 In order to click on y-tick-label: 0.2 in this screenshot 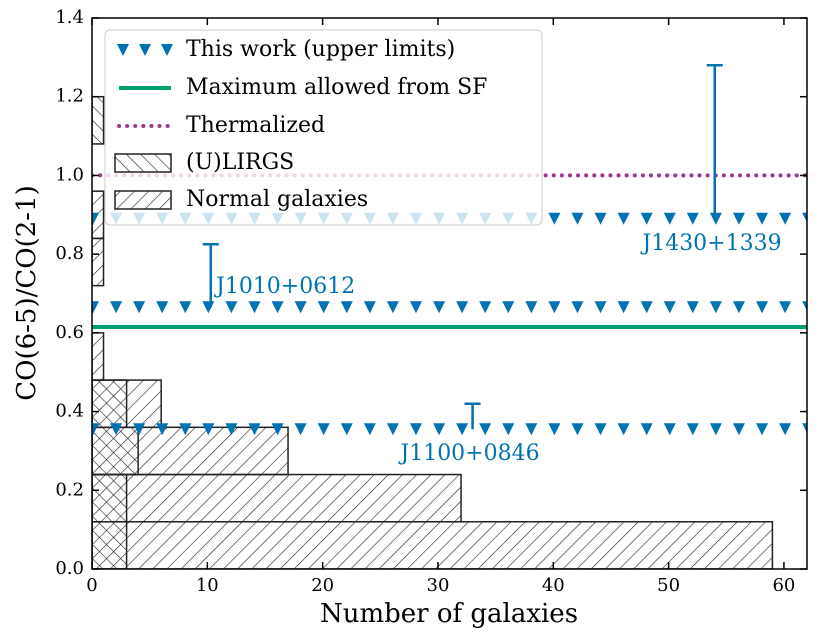, I will do `click(69, 489)`.